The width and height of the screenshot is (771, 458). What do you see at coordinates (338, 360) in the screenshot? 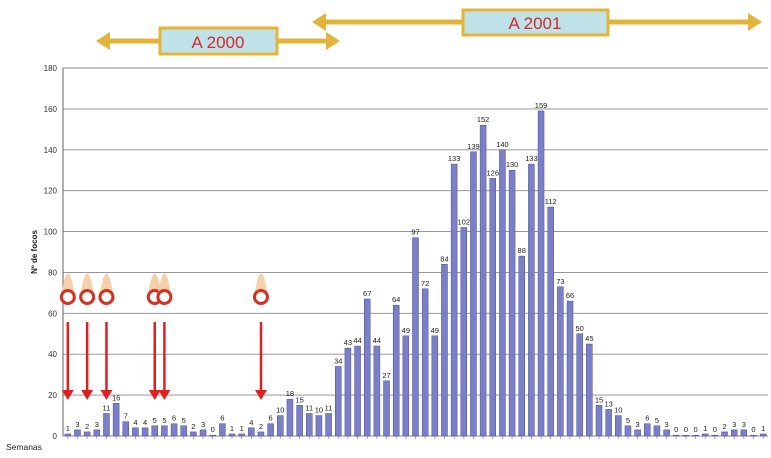
I see `data-label: 34` at bounding box center [338, 360].